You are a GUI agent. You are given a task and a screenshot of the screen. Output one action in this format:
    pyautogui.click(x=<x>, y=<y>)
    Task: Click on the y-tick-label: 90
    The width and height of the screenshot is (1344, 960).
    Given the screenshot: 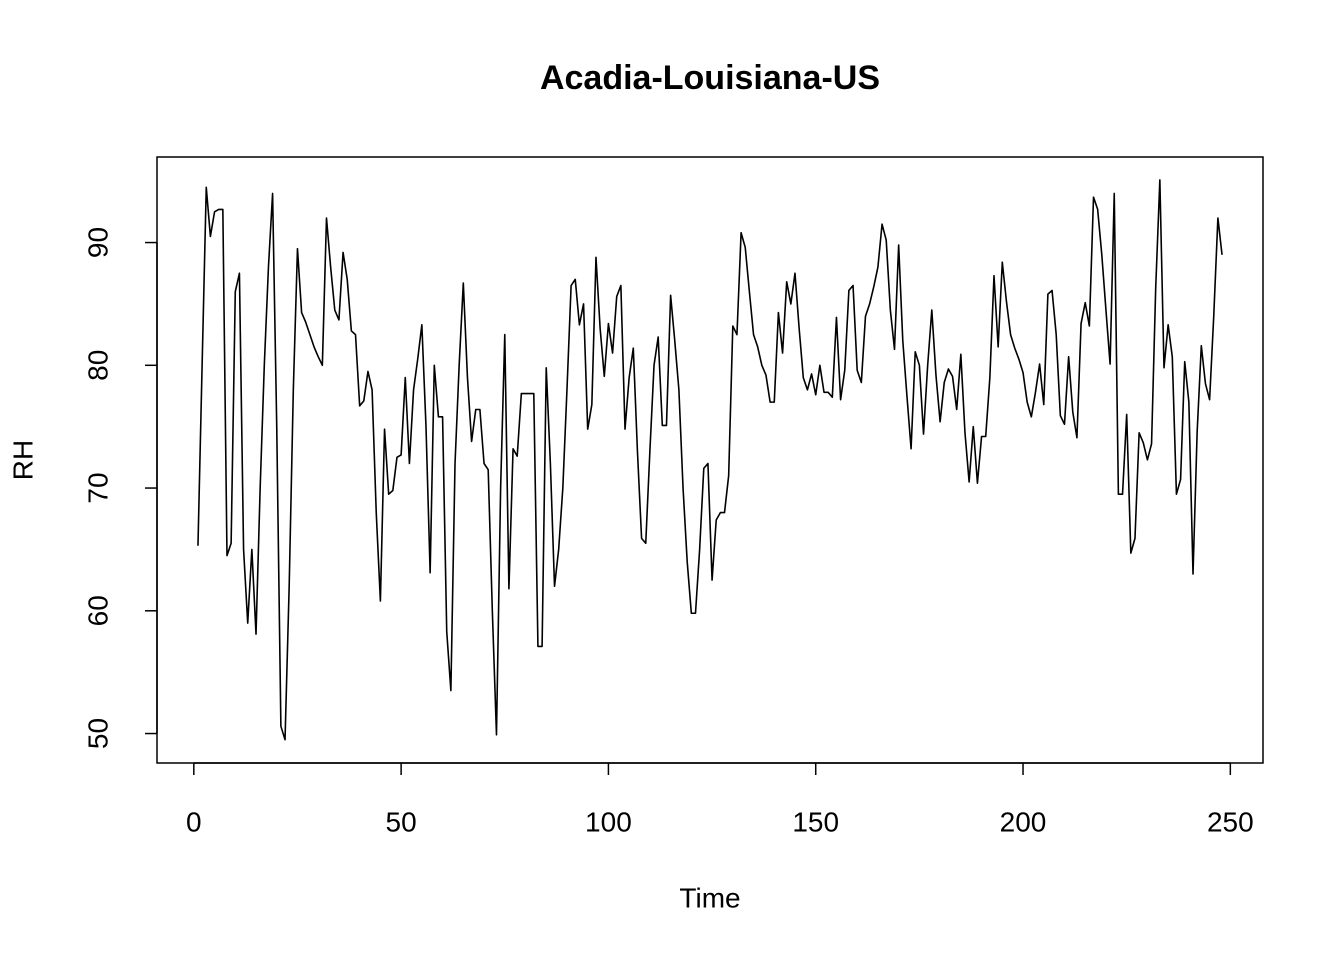 What is the action you would take?
    pyautogui.click(x=97, y=242)
    